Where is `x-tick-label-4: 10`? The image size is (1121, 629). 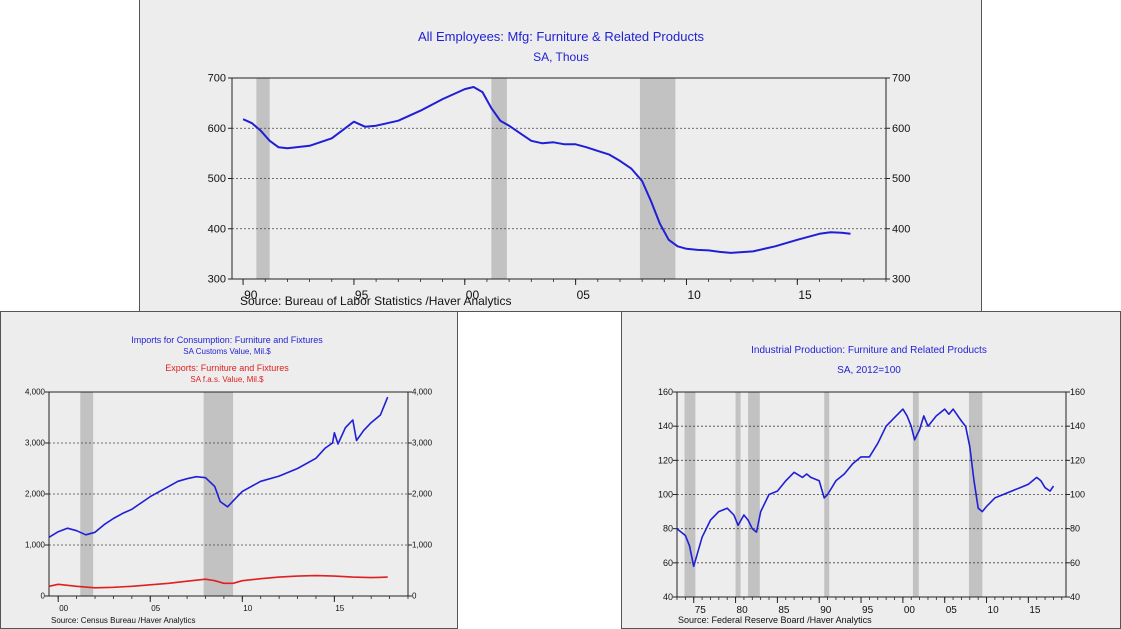
x-tick-label-4: 10 is located at coordinates (694, 295).